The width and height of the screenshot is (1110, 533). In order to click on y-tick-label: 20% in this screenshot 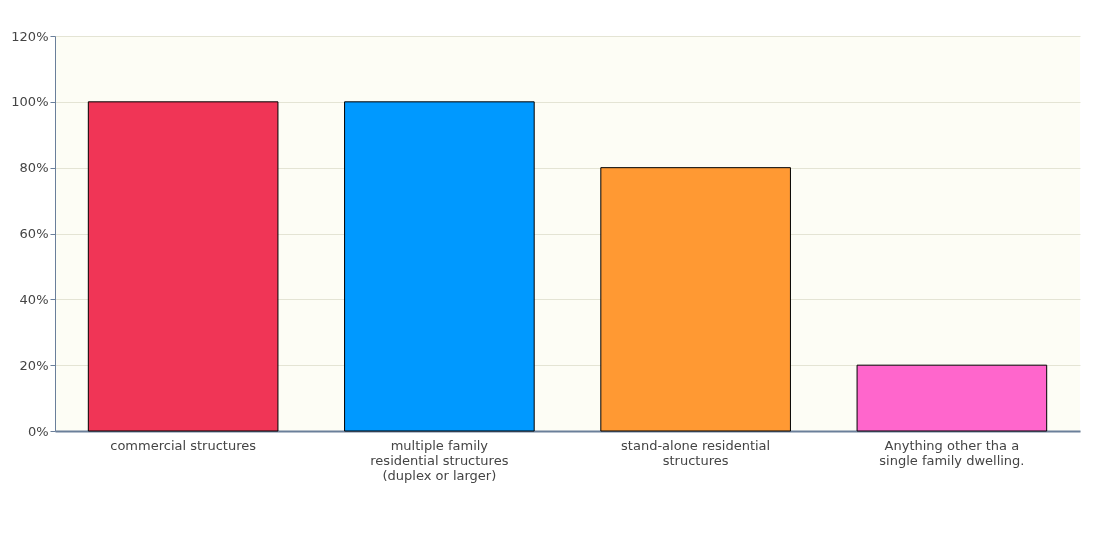, I will do `click(34, 365)`.